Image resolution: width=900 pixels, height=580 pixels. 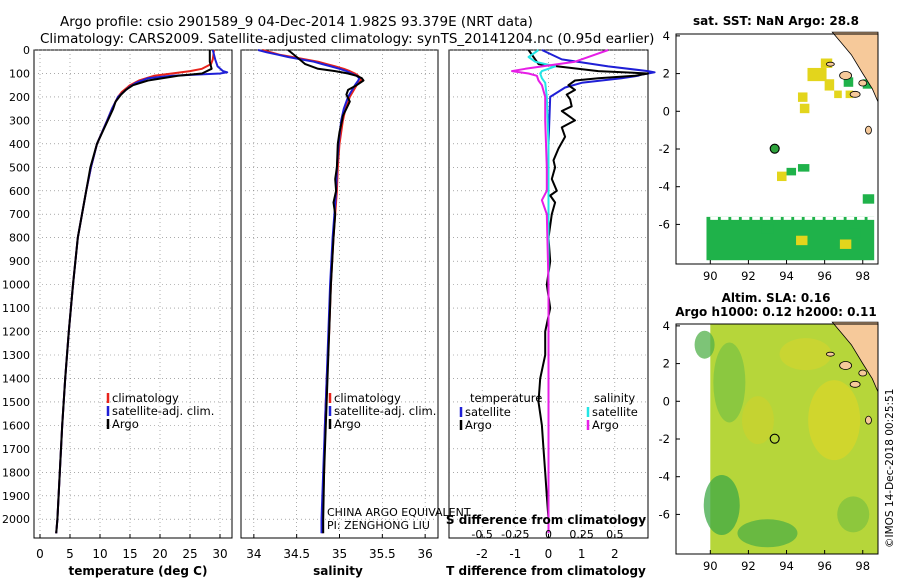 I want to click on argo-position-marker, so click(x=774, y=148).